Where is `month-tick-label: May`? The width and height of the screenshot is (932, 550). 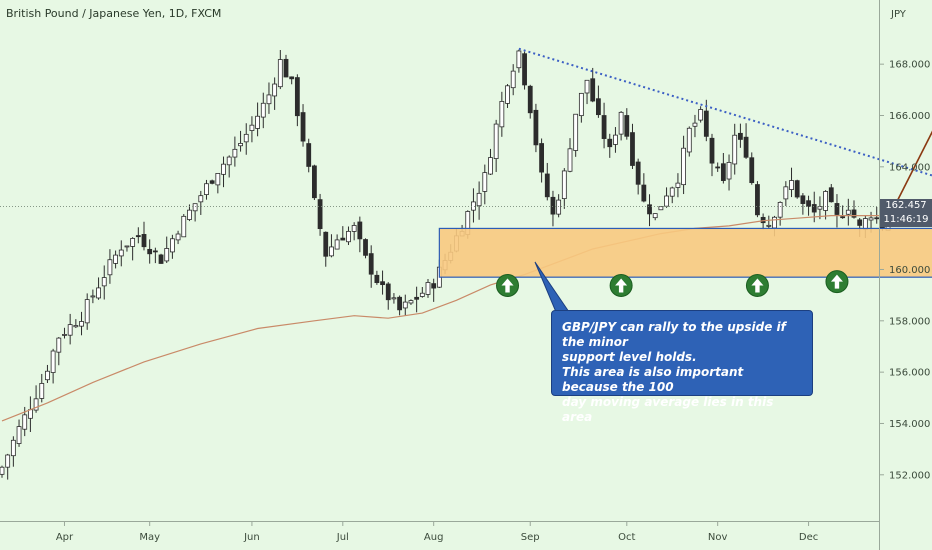 month-tick-label: May is located at coordinates (149, 537).